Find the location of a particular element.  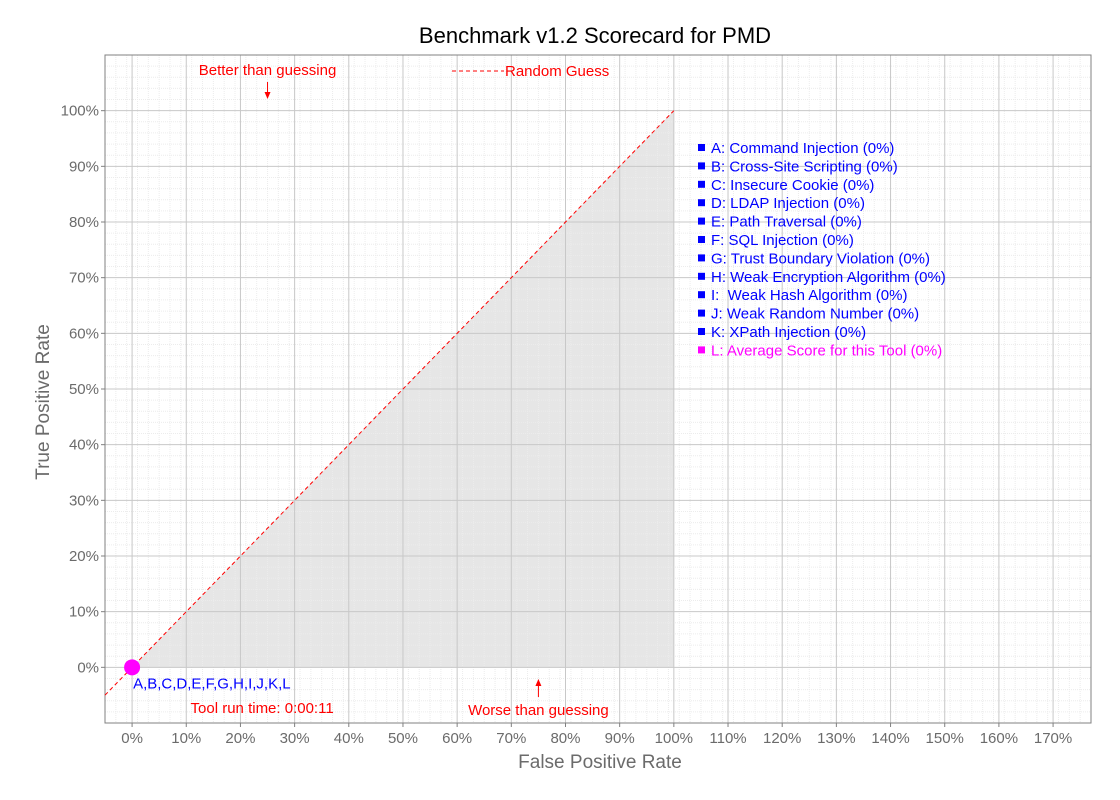

random-guess-legend-label: Random Guess is located at coordinates (557, 71).